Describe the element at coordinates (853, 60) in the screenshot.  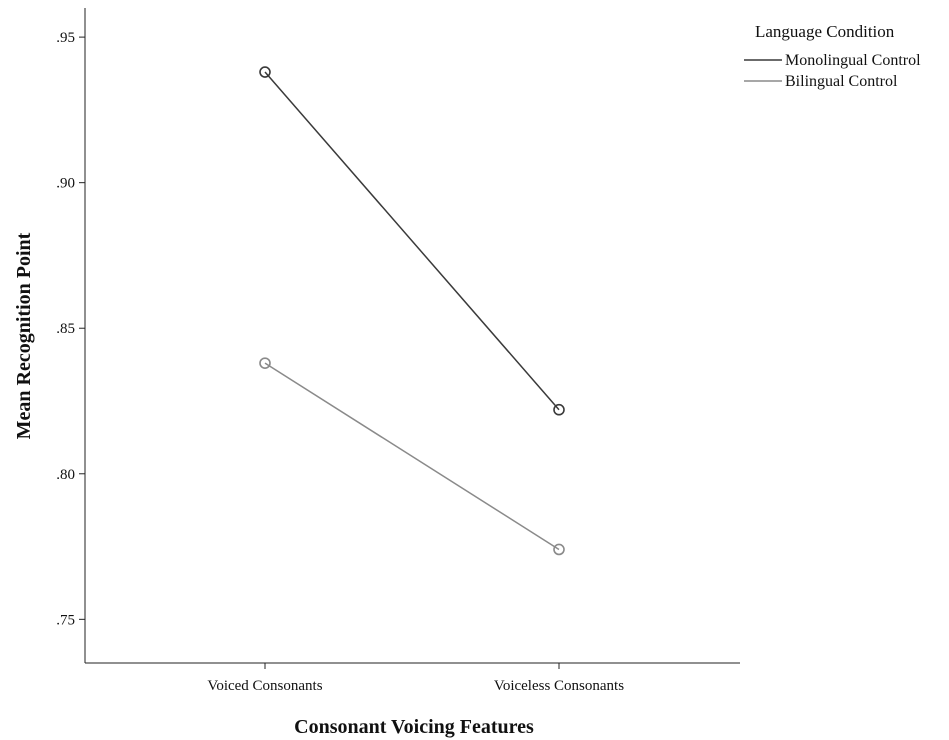
I see `legend-label: Monolingual Control` at that location.